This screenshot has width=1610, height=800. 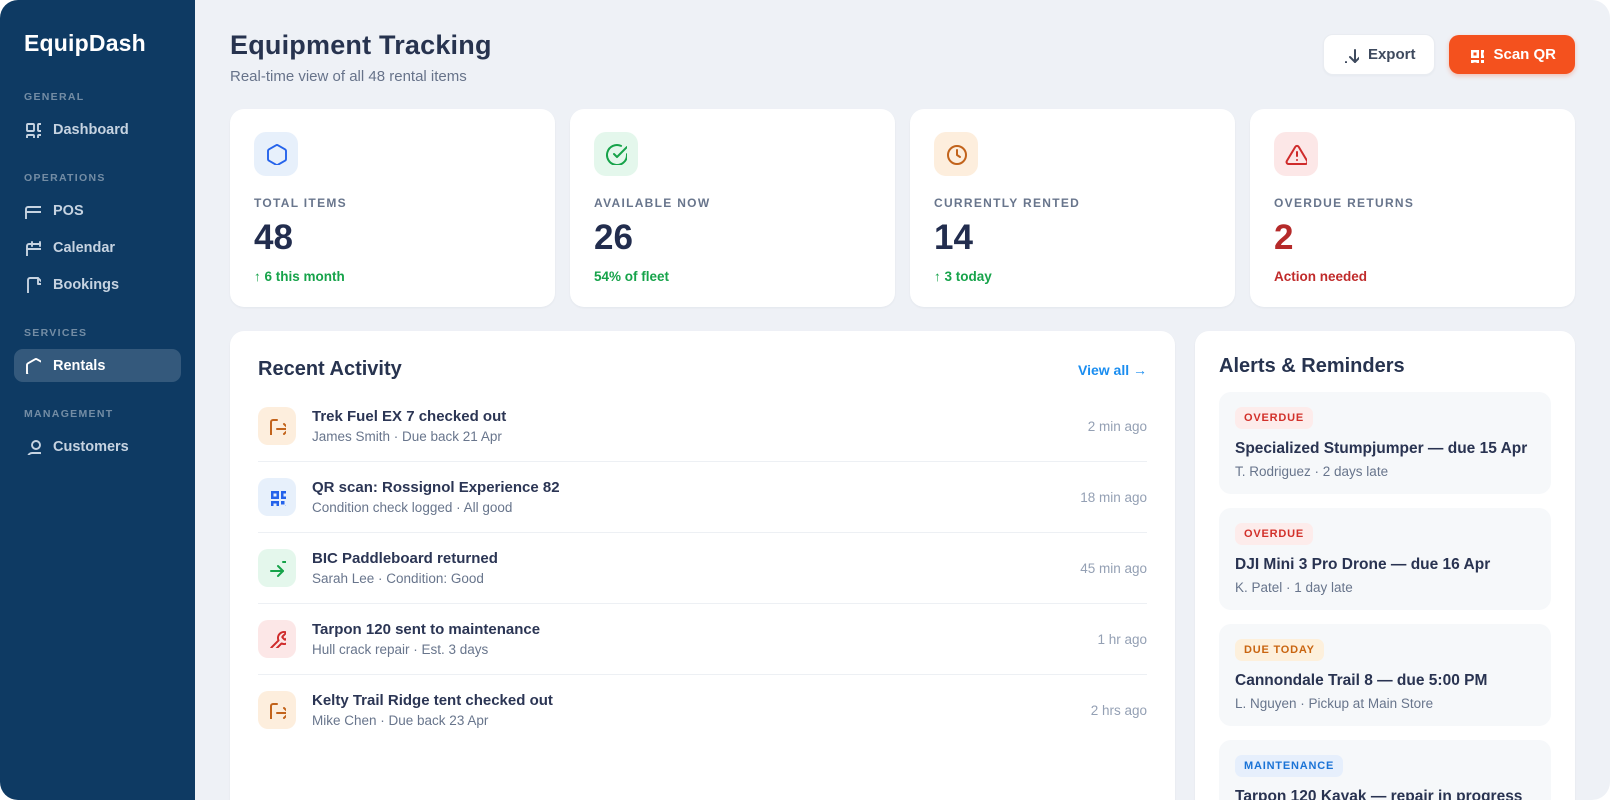 I want to click on stat-delta: Action needed, so click(x=1321, y=276).